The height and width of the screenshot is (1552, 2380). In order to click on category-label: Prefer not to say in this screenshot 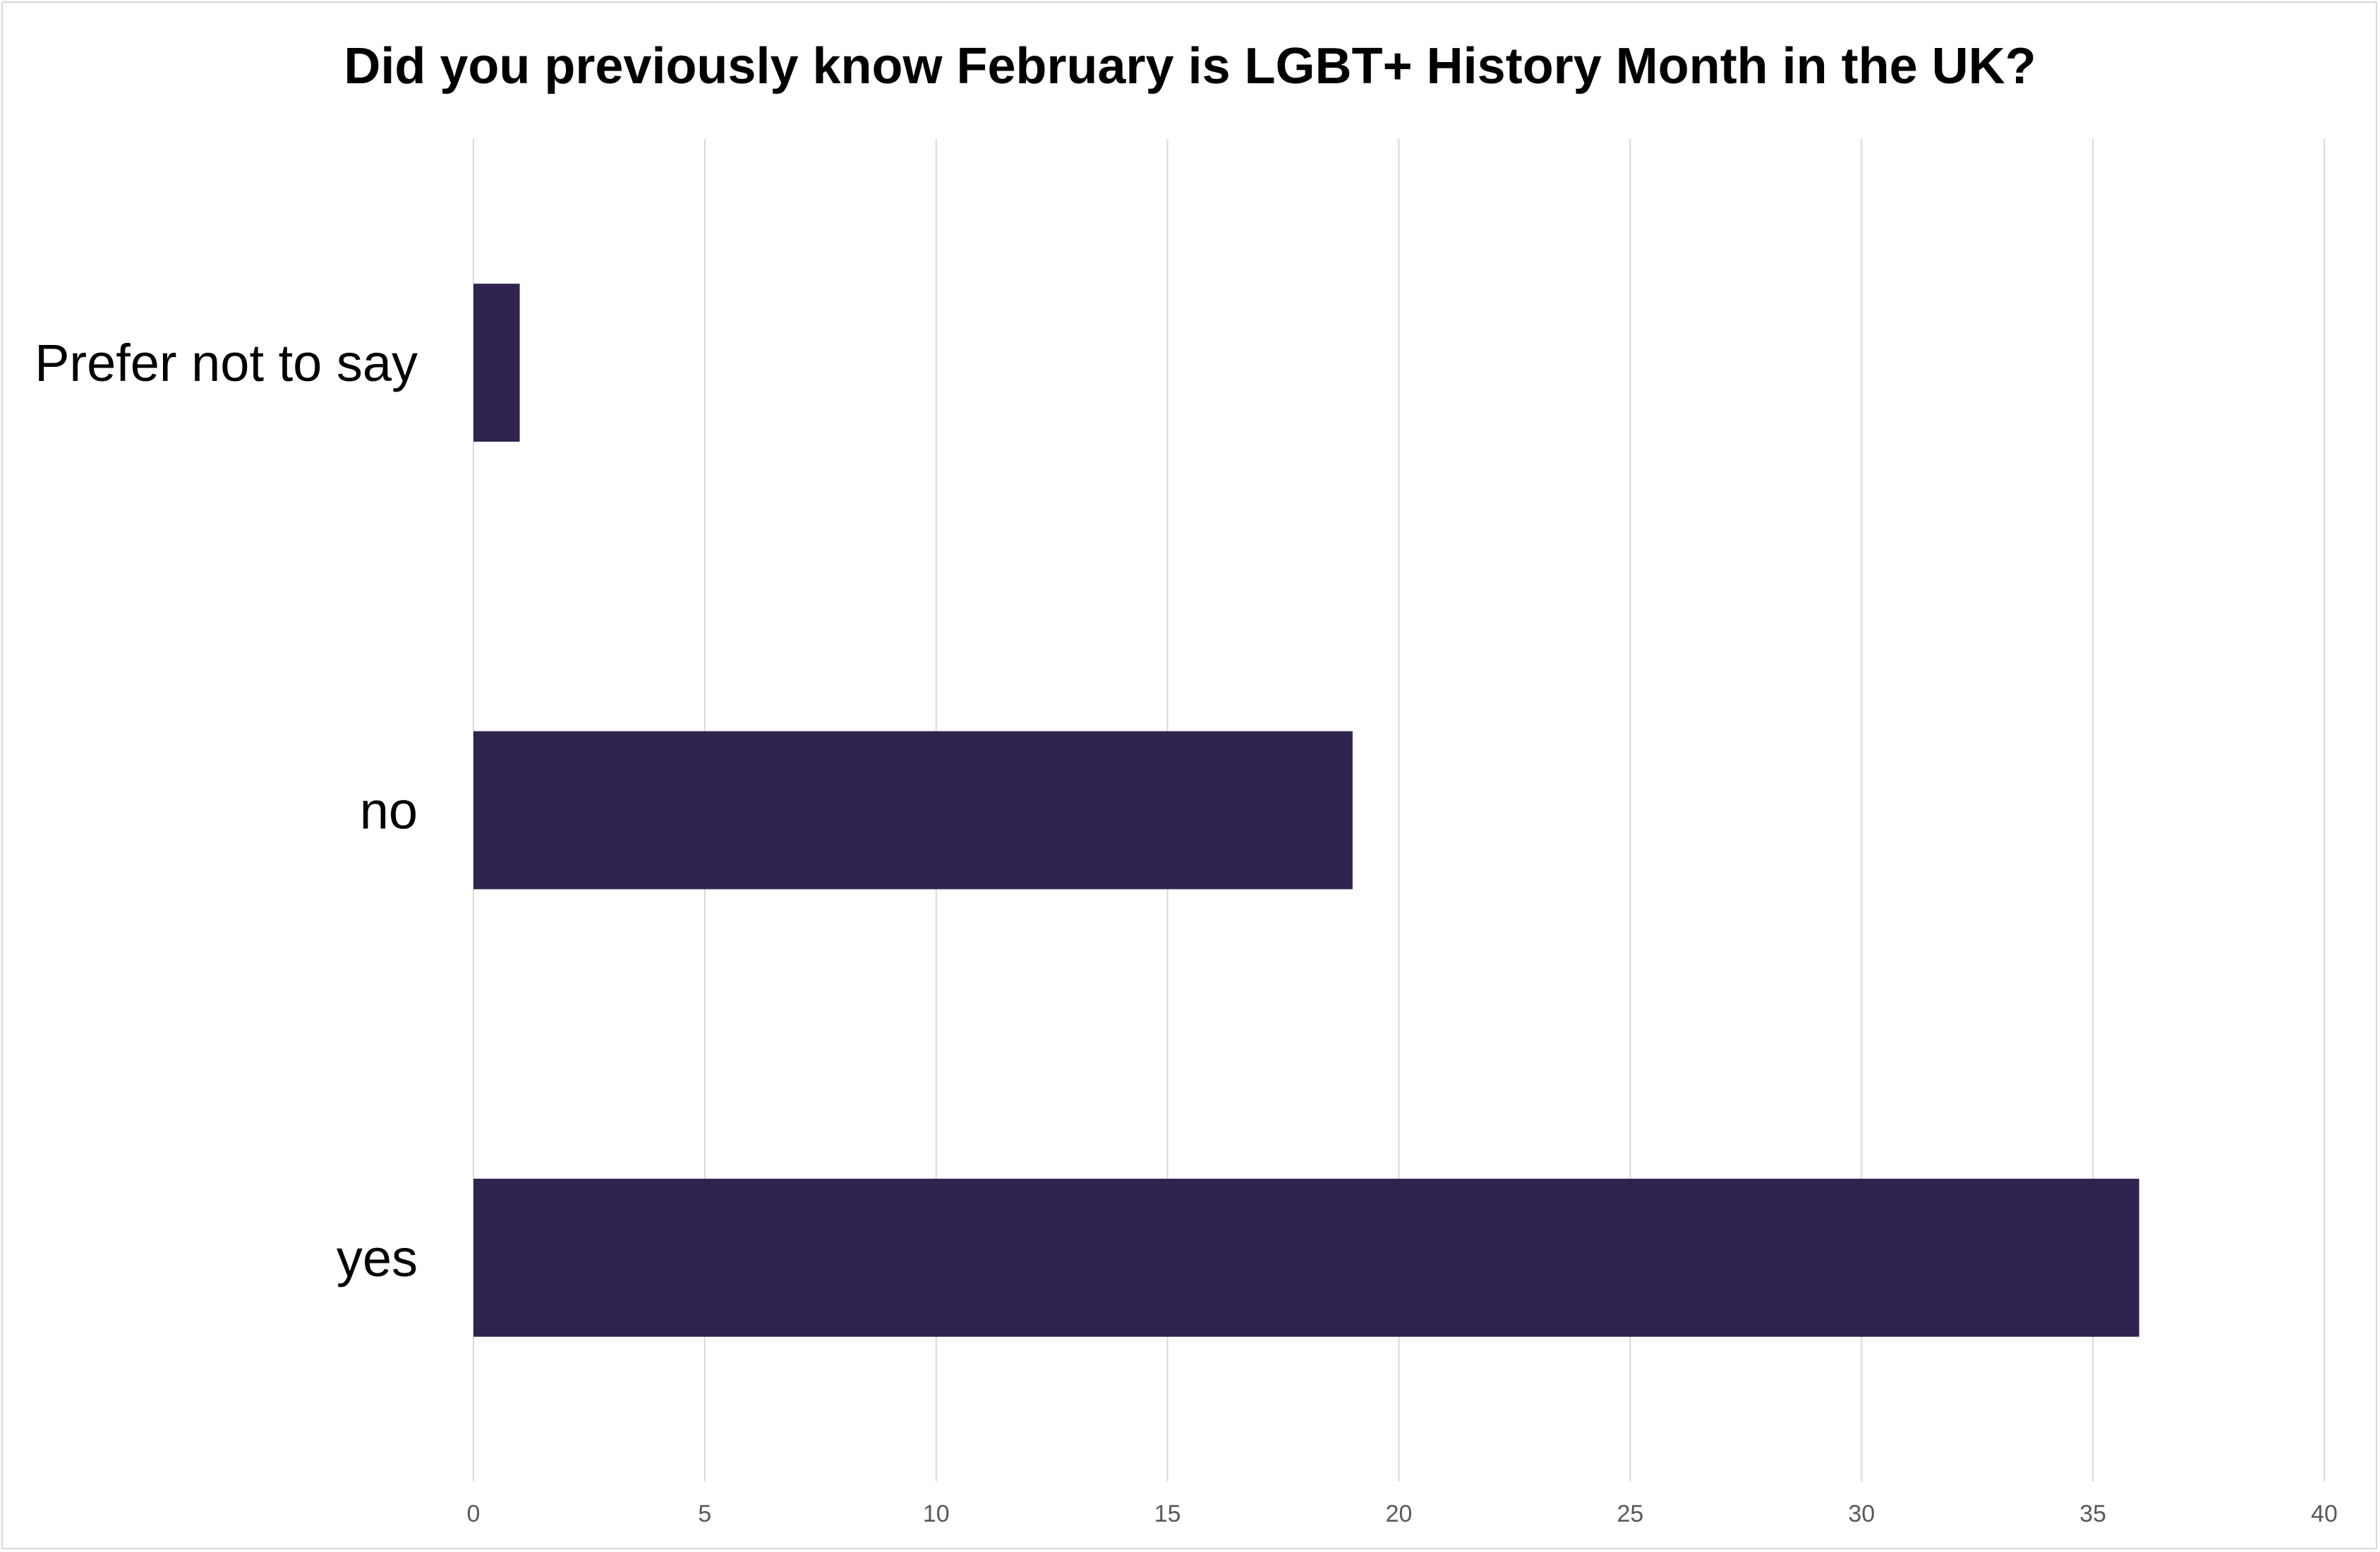, I will do `click(227, 363)`.